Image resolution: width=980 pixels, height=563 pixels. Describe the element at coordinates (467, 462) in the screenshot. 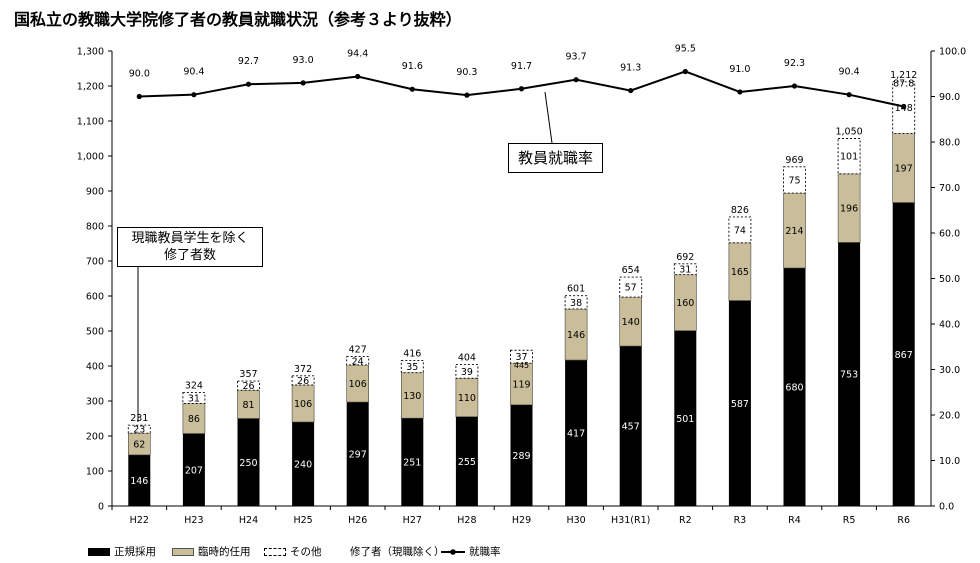

I see `label-regular: 255` at that location.